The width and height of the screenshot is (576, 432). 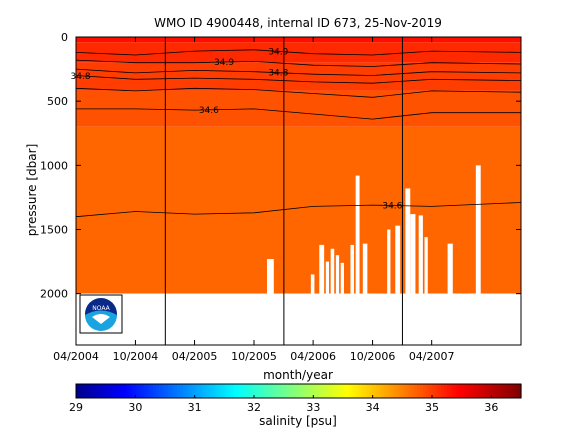 I want to click on colorbar-tick-label: 33, so click(x=313, y=407).